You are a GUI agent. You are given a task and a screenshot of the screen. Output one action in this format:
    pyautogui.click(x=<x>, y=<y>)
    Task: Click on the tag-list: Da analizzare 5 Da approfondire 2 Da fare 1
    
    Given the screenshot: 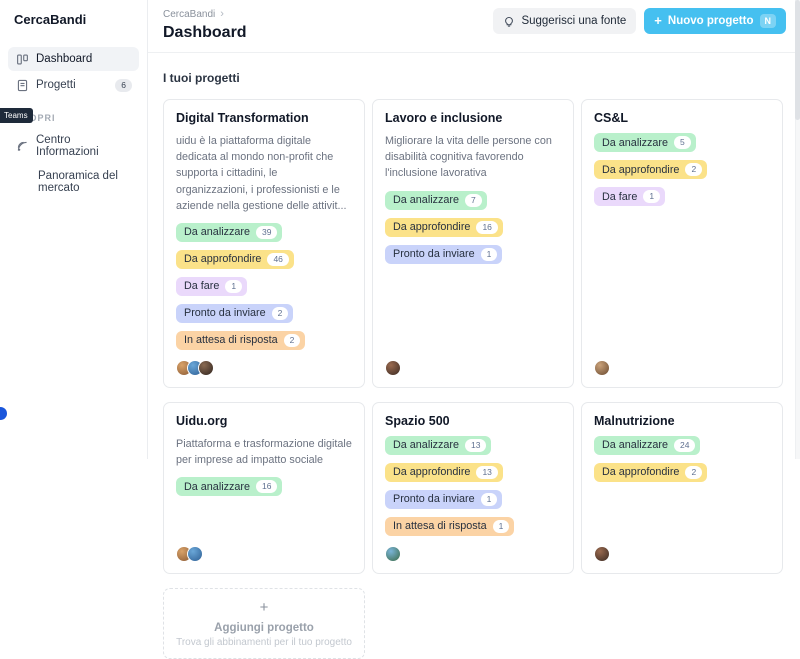 What is the action you would take?
    pyautogui.click(x=682, y=169)
    